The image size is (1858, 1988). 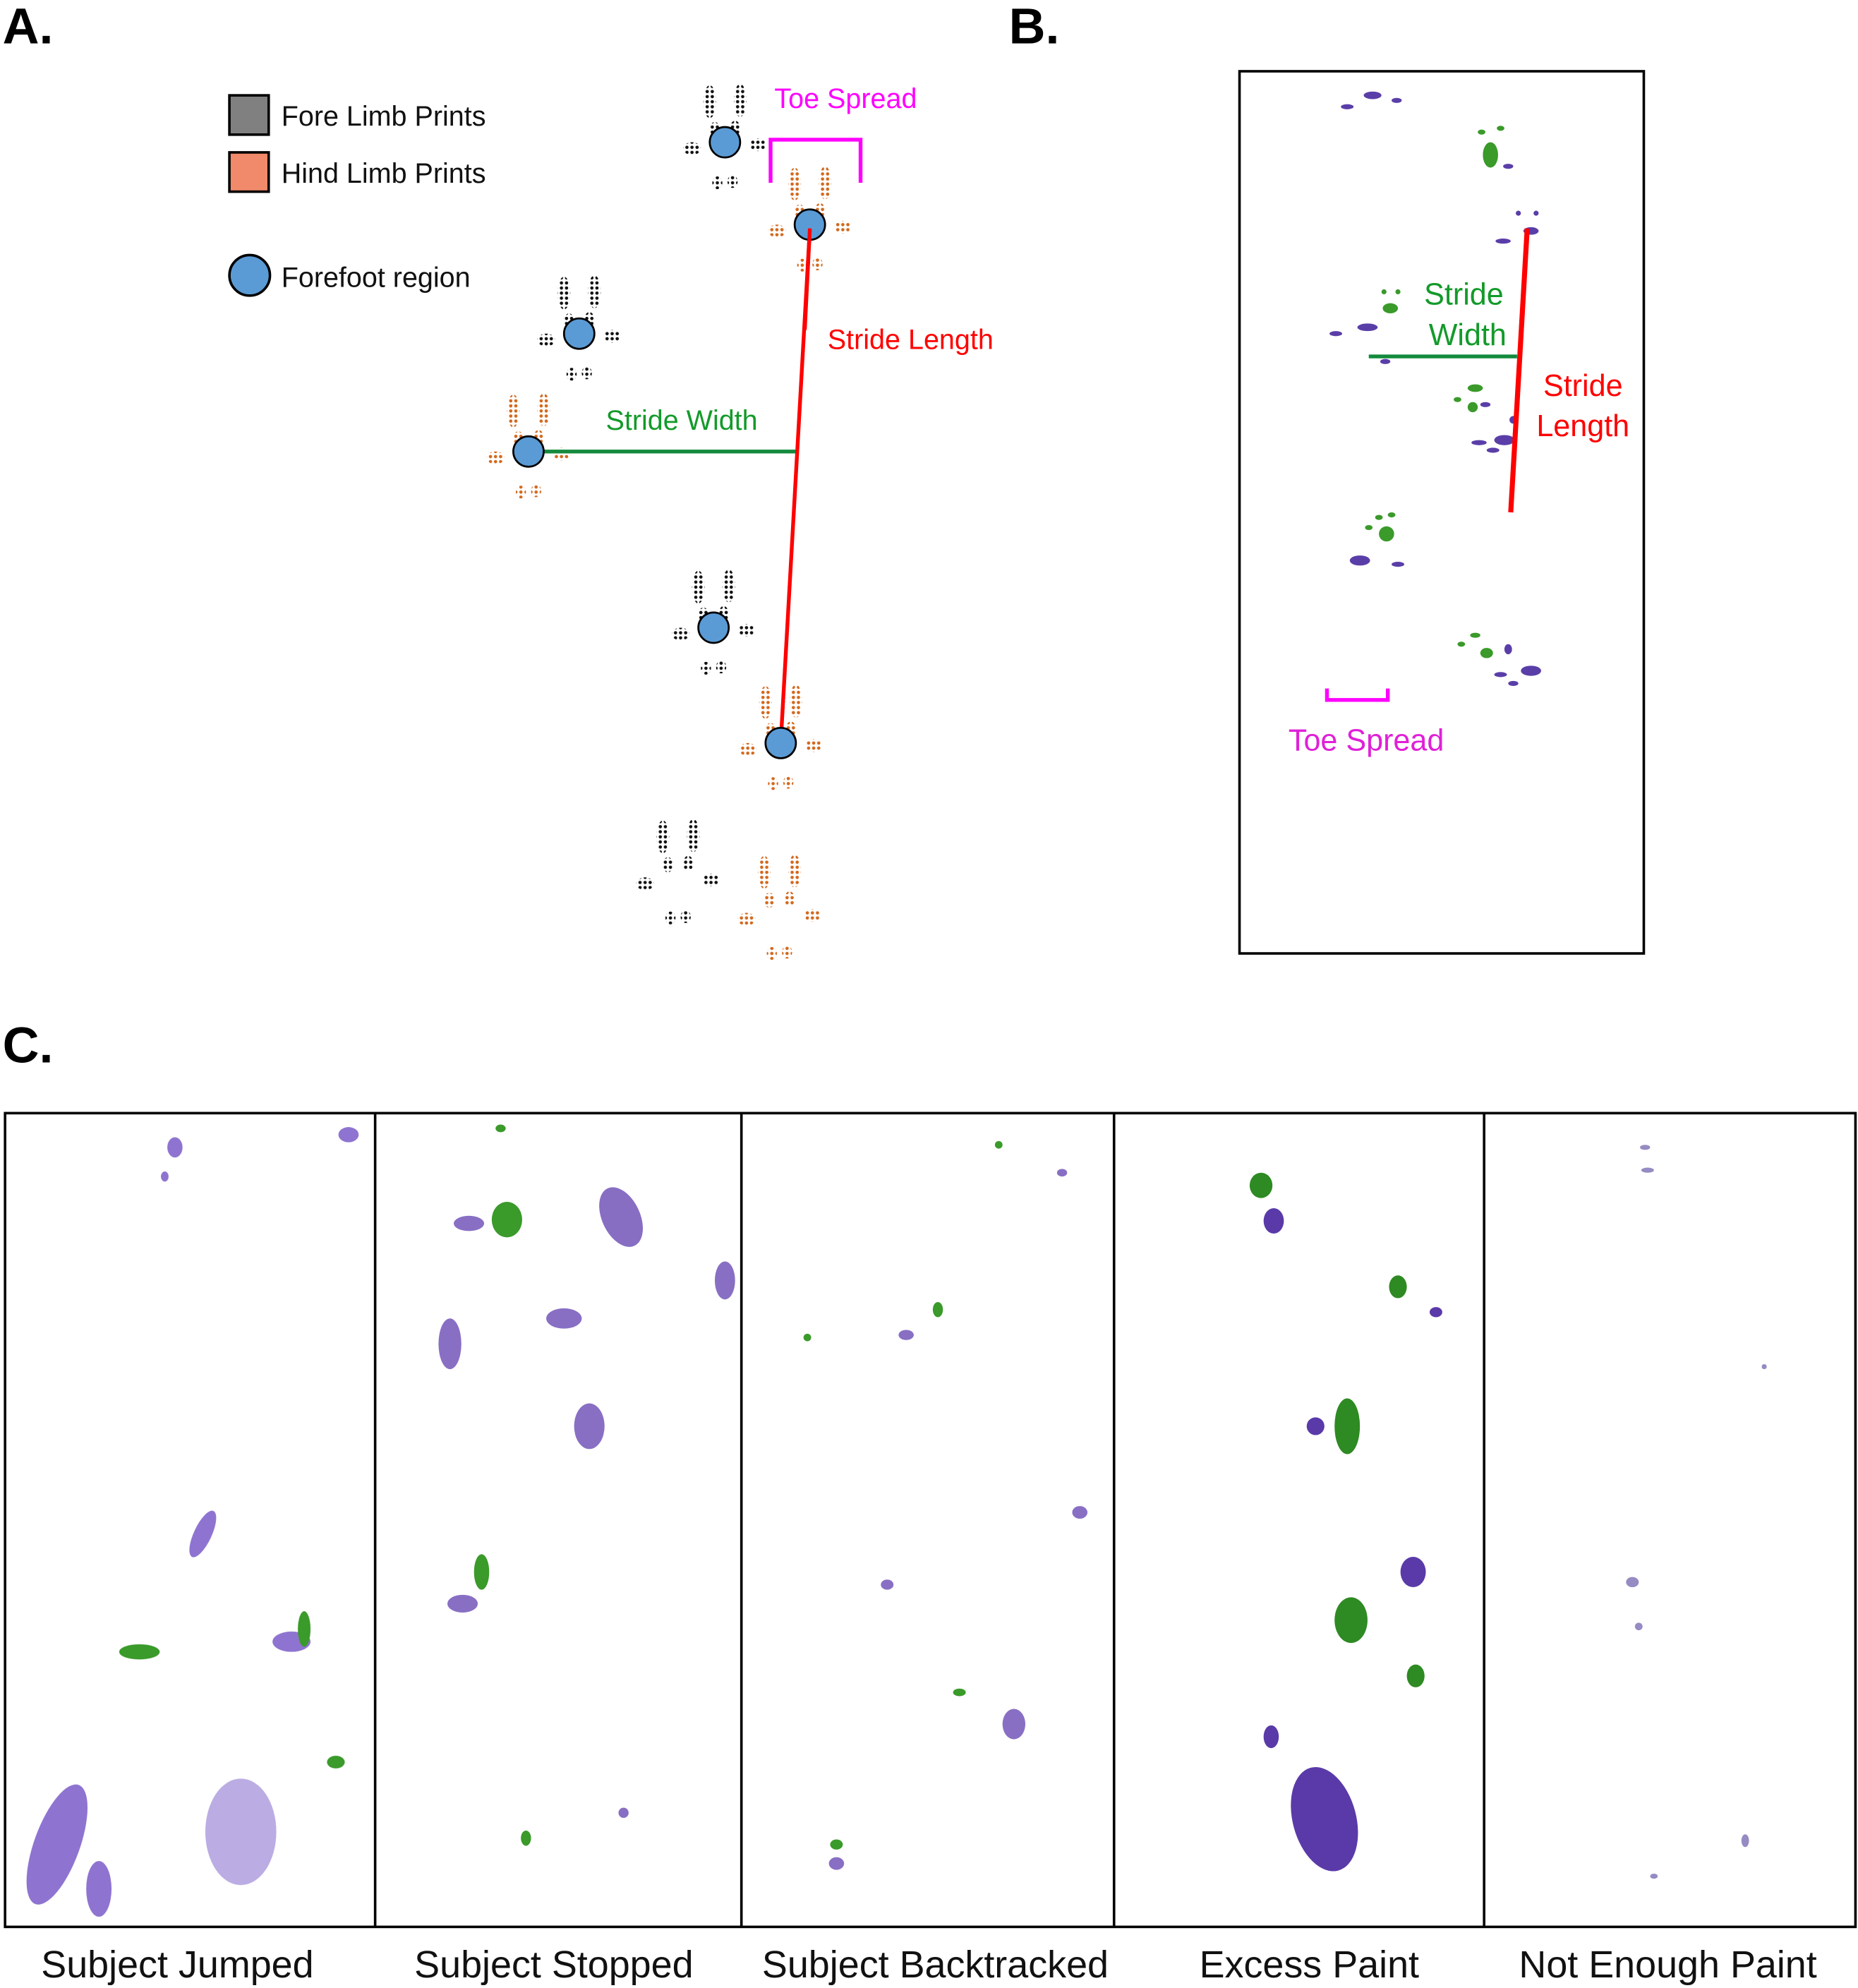 What do you see at coordinates (845, 98) in the screenshot?
I see `toe-spread-label: Toe Spread` at bounding box center [845, 98].